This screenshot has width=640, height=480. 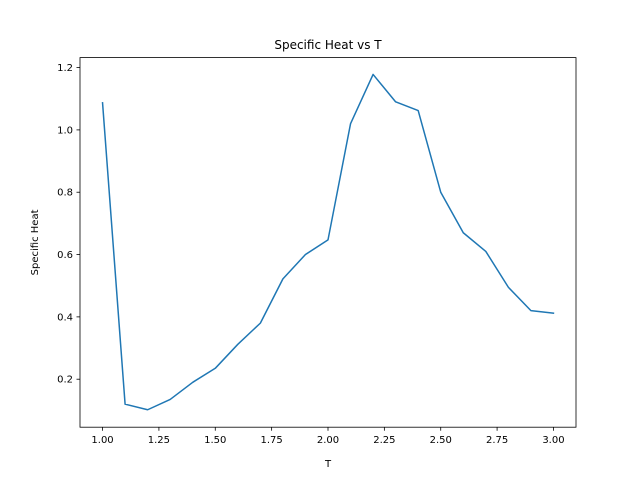 I want to click on y-axis-label: Specific Heat, so click(x=35, y=242).